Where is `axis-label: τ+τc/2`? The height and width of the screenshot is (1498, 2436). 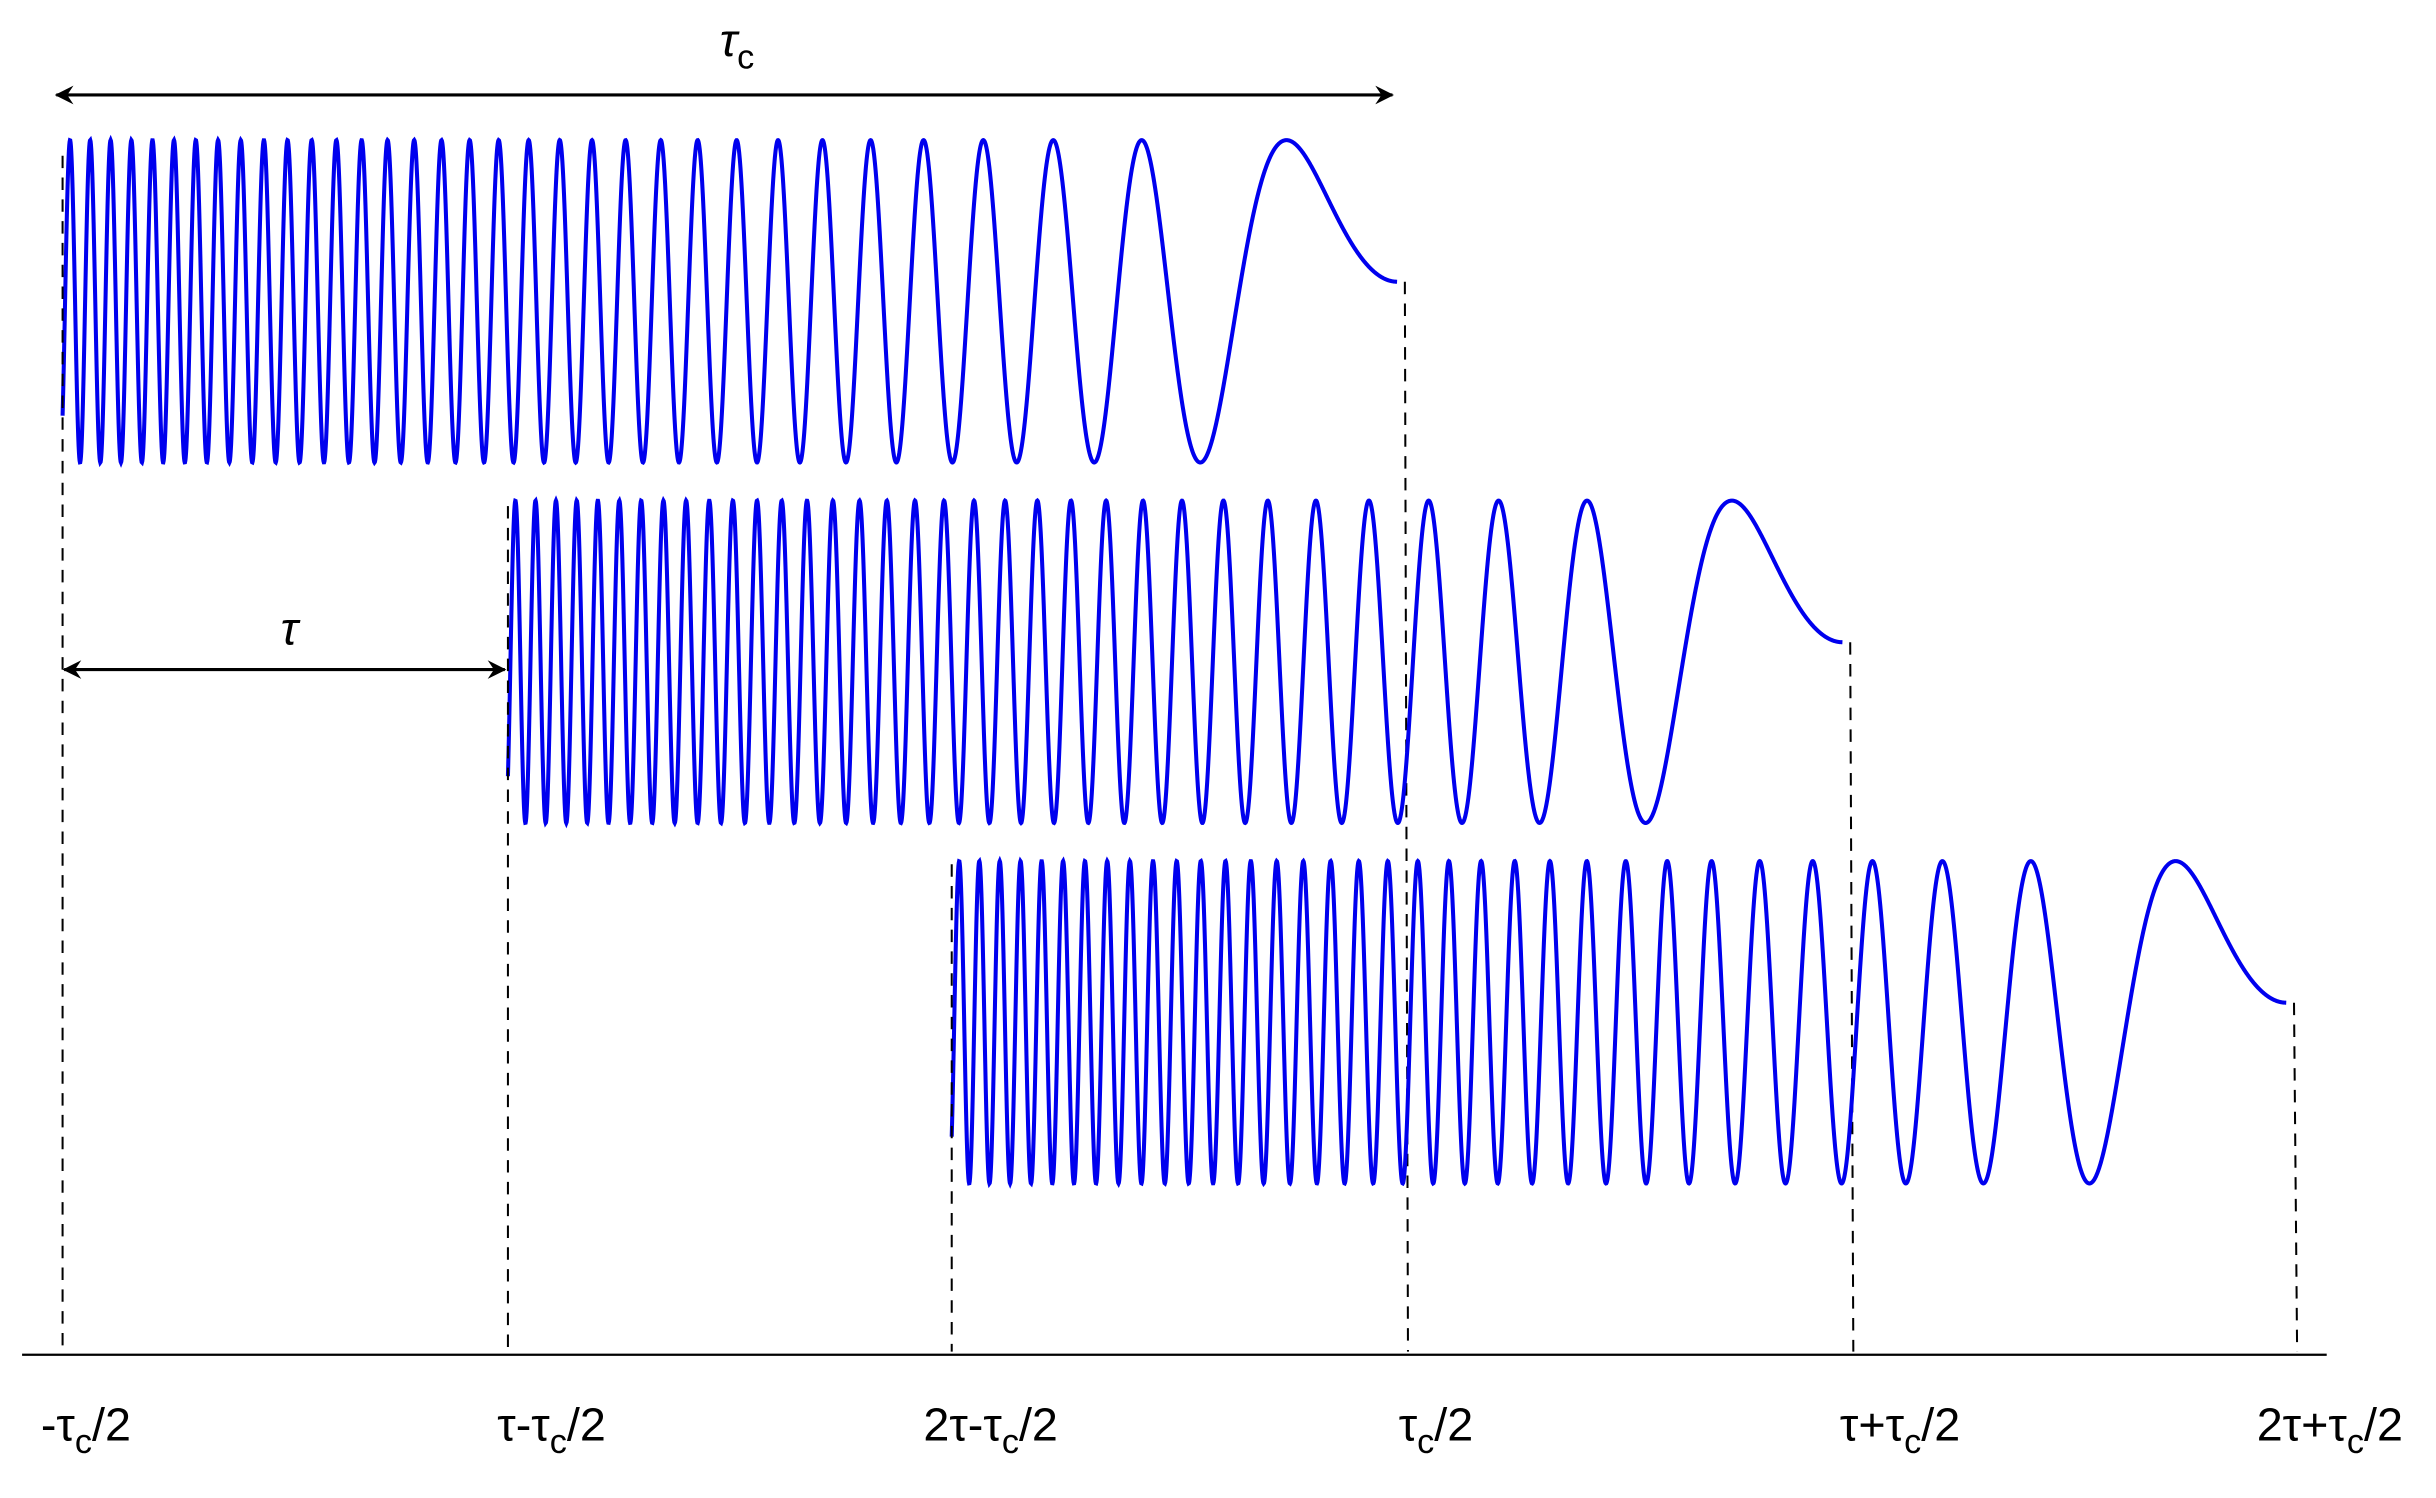 axis-label: τ+τc/2 is located at coordinates (1900, 1429).